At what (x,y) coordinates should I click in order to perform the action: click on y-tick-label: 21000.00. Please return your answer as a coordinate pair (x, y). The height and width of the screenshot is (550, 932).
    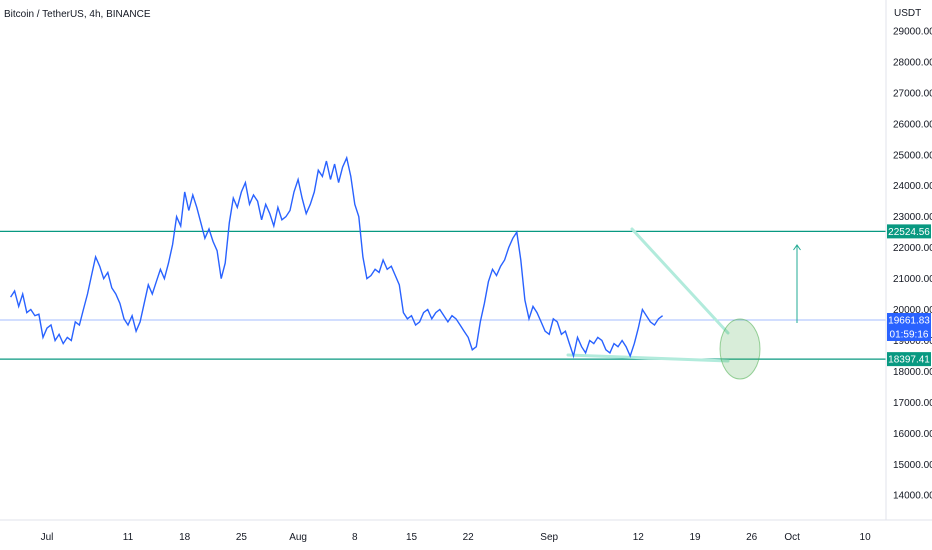
    Looking at the image, I should click on (912, 279).